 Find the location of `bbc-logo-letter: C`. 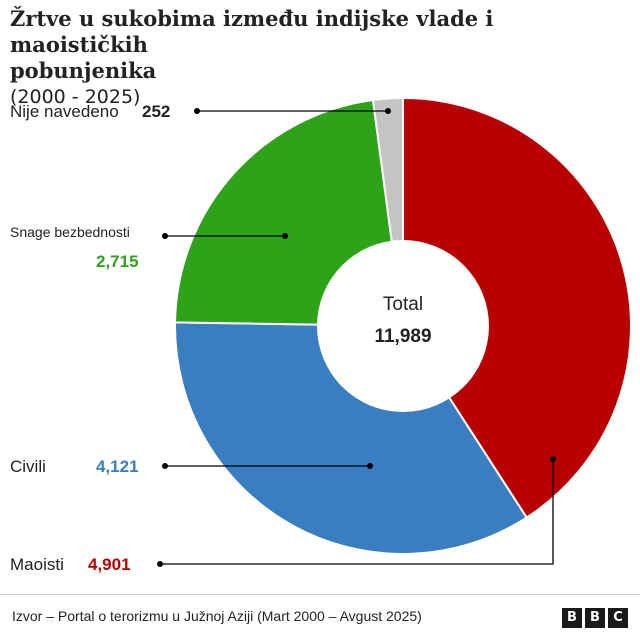

bbc-logo-letter: C is located at coordinates (618, 618).